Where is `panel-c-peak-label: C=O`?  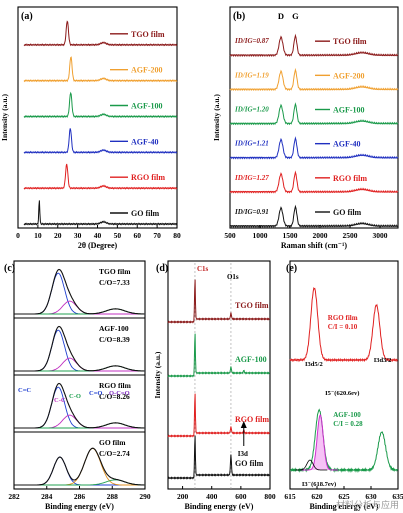
panel-c-peak-label: C=O is located at coordinates (95, 393).